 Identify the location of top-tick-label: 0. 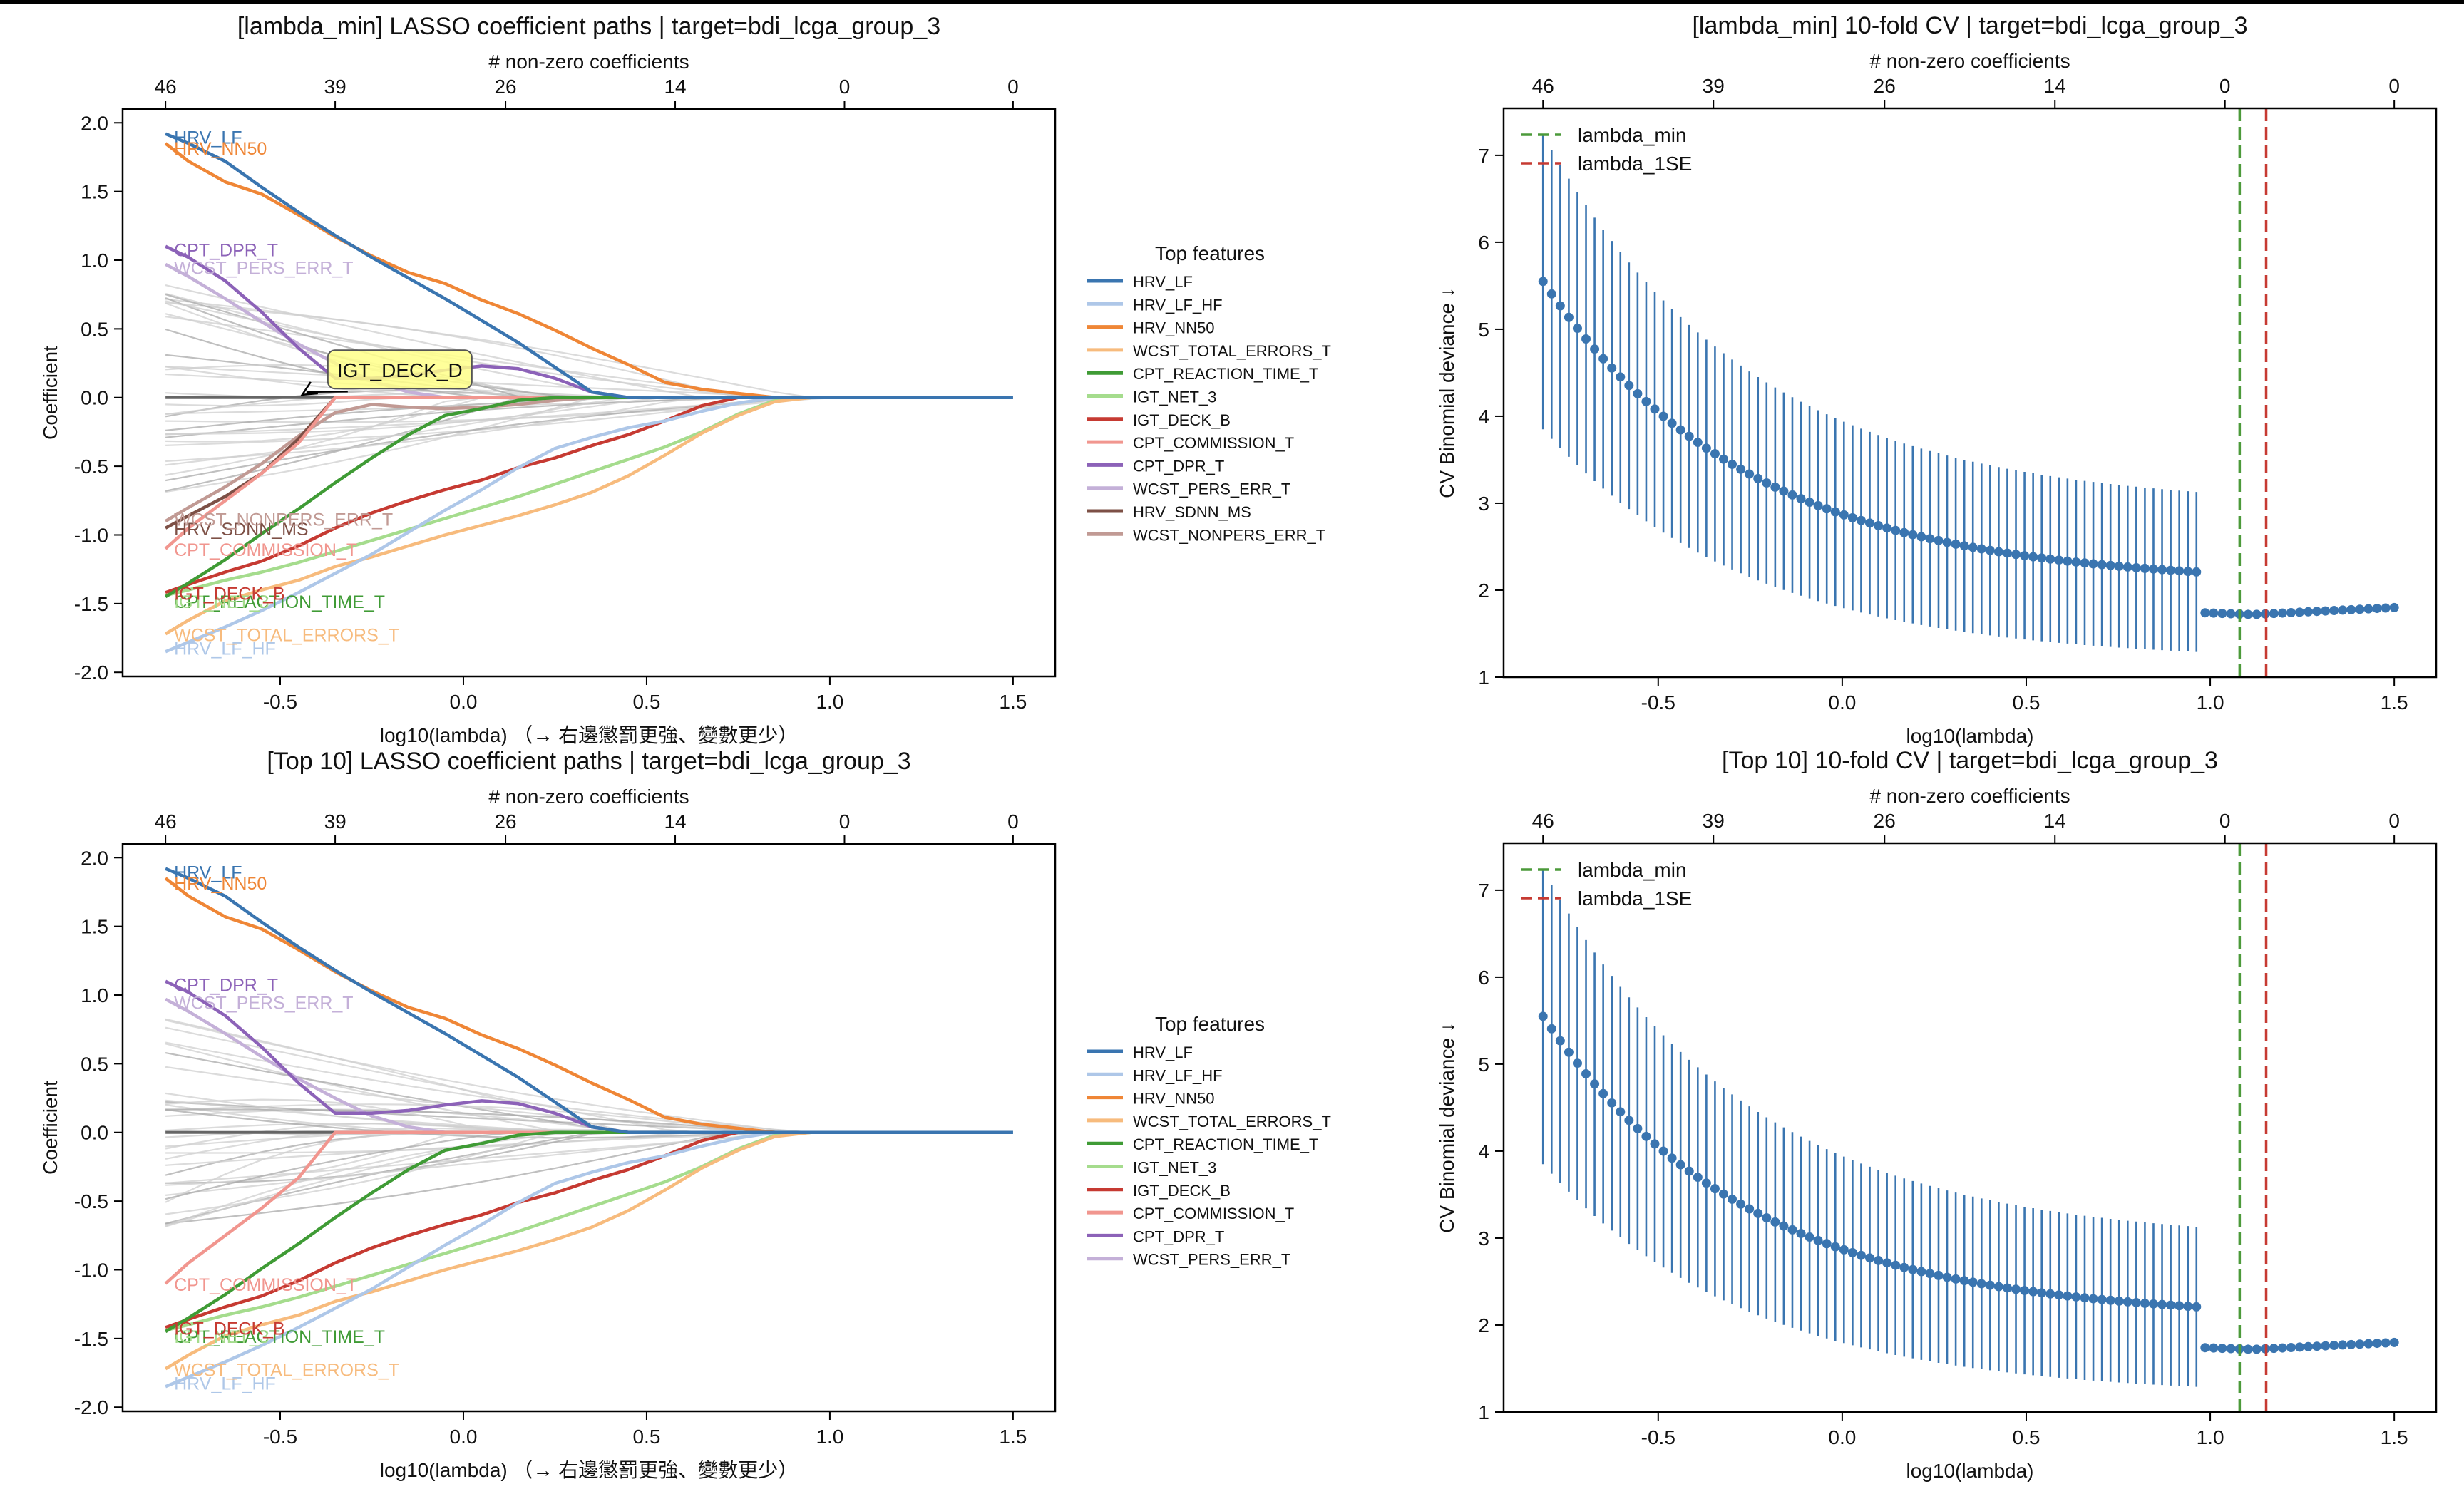
(1013, 87).